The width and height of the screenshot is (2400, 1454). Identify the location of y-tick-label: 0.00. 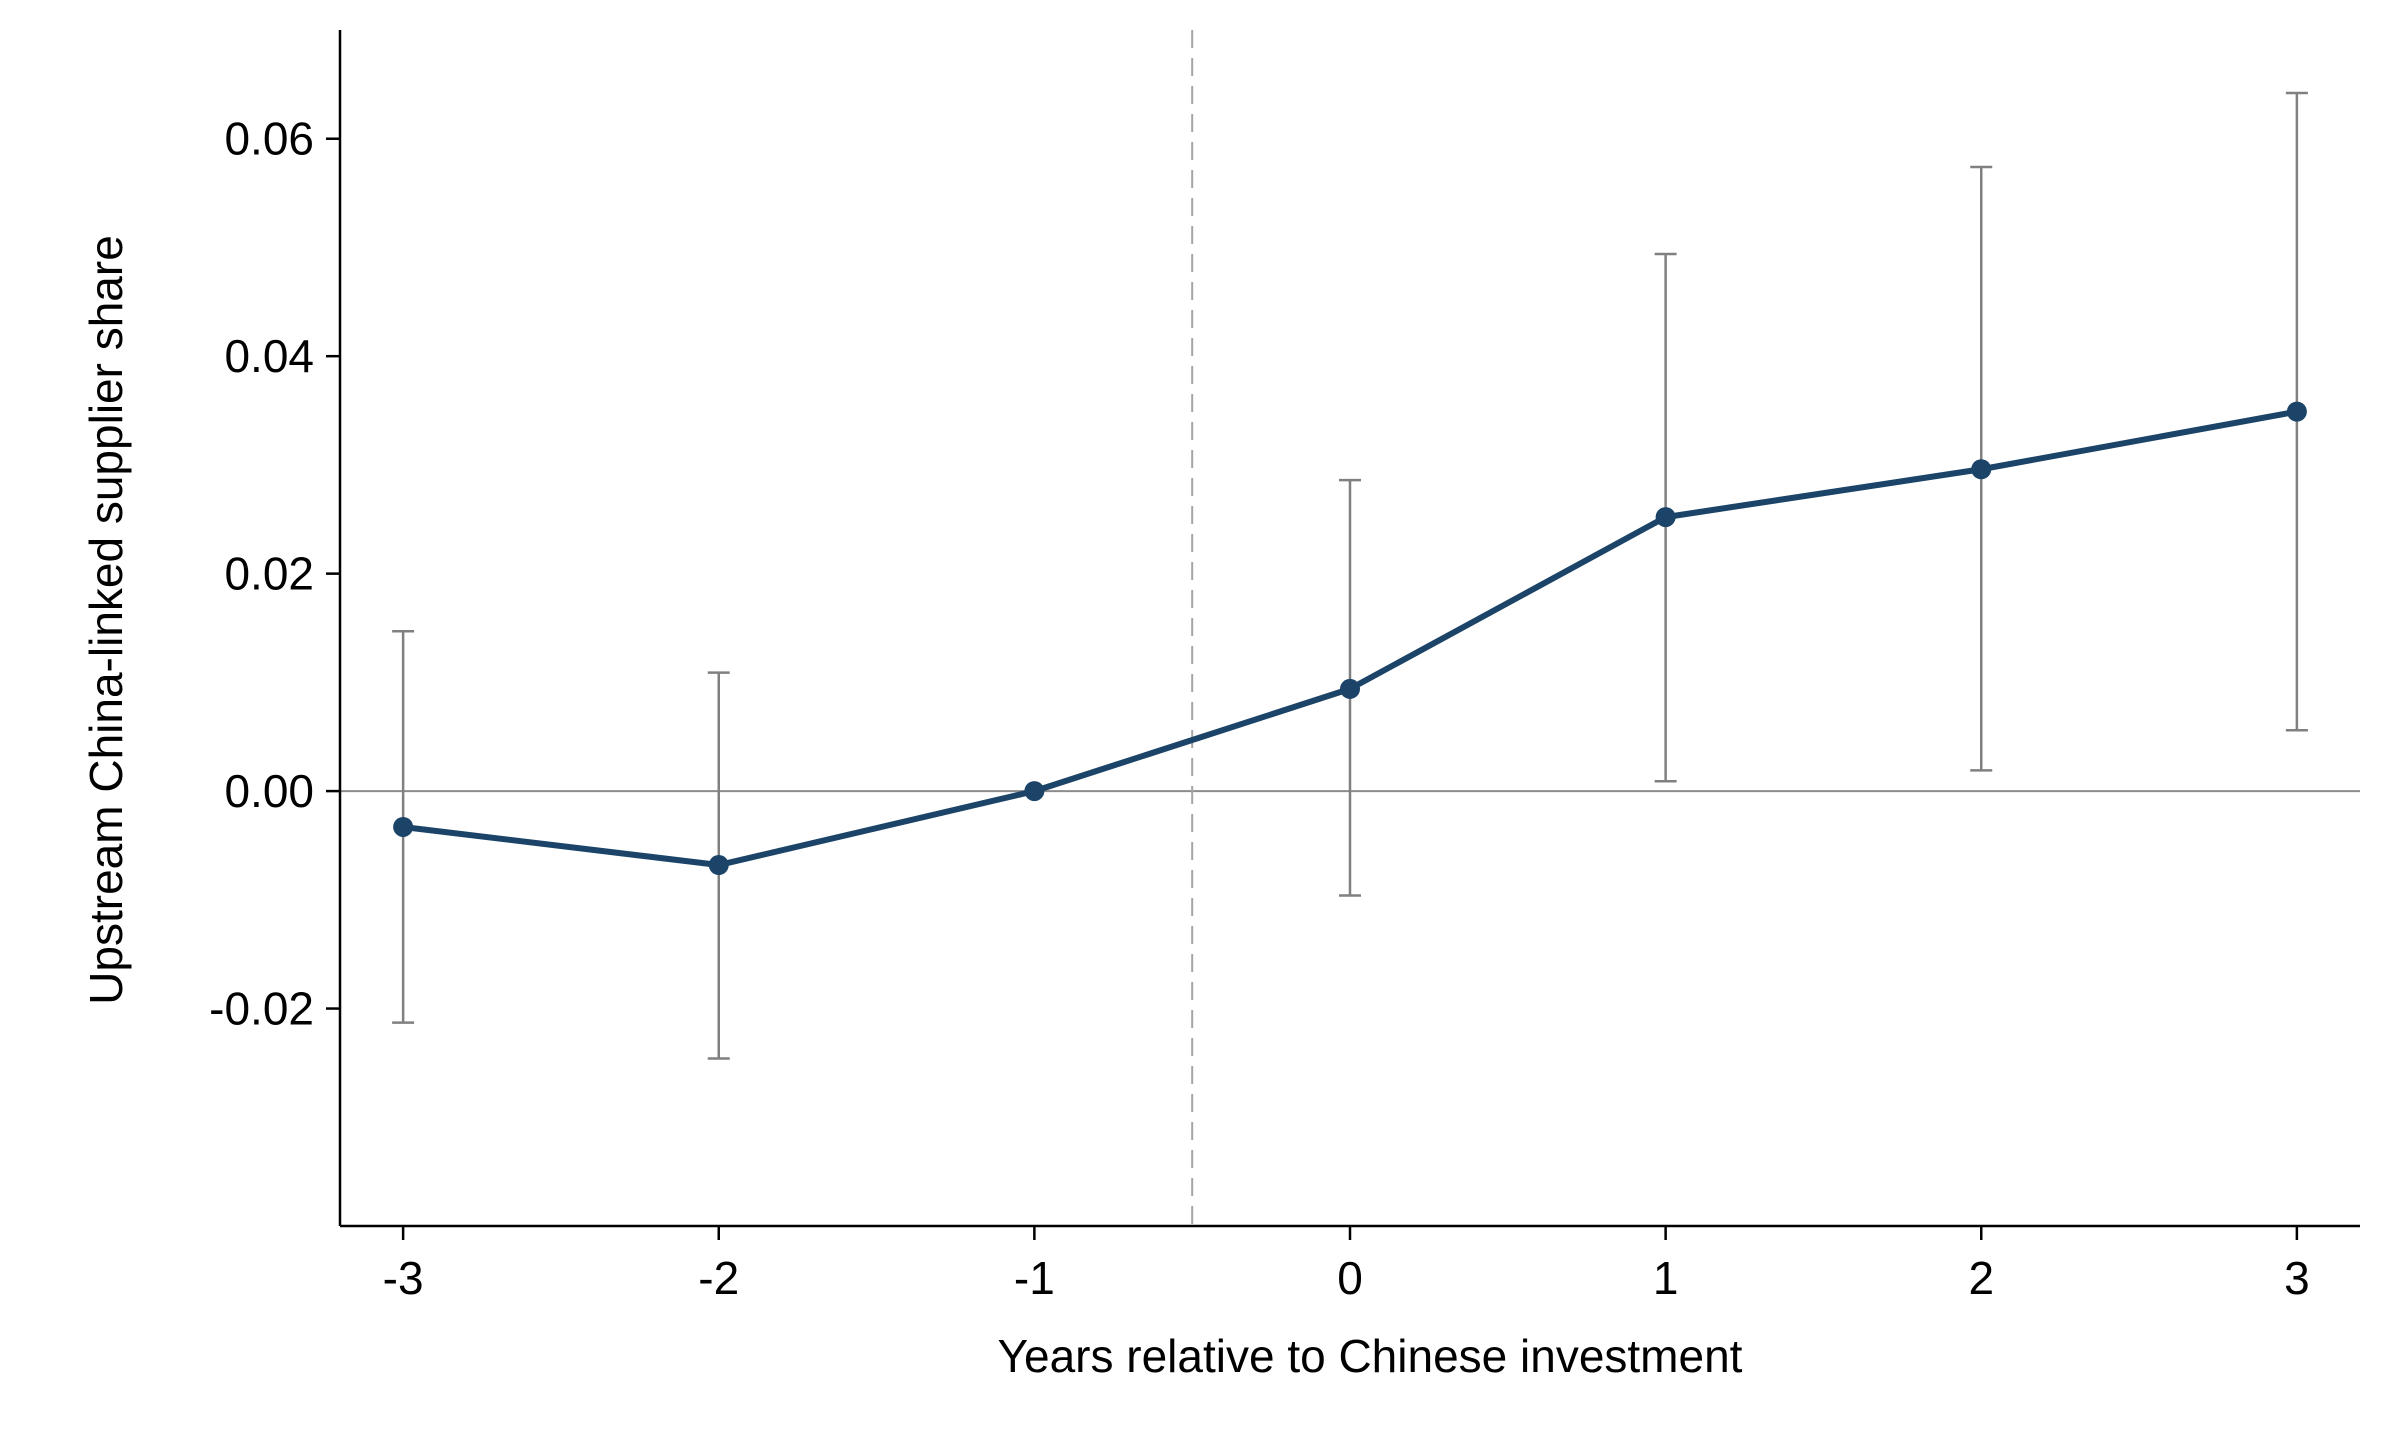
(269, 791).